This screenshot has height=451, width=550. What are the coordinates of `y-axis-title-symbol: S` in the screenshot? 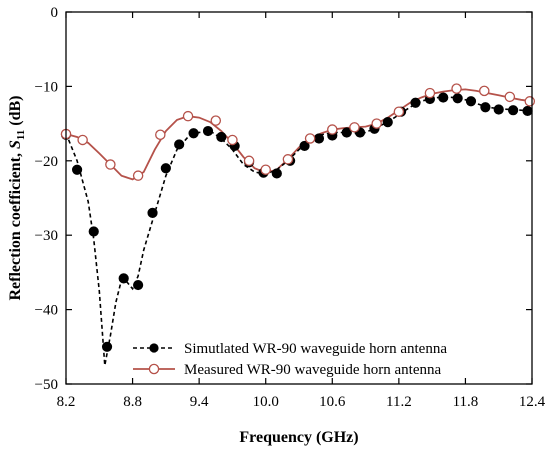 It's located at (15, 144).